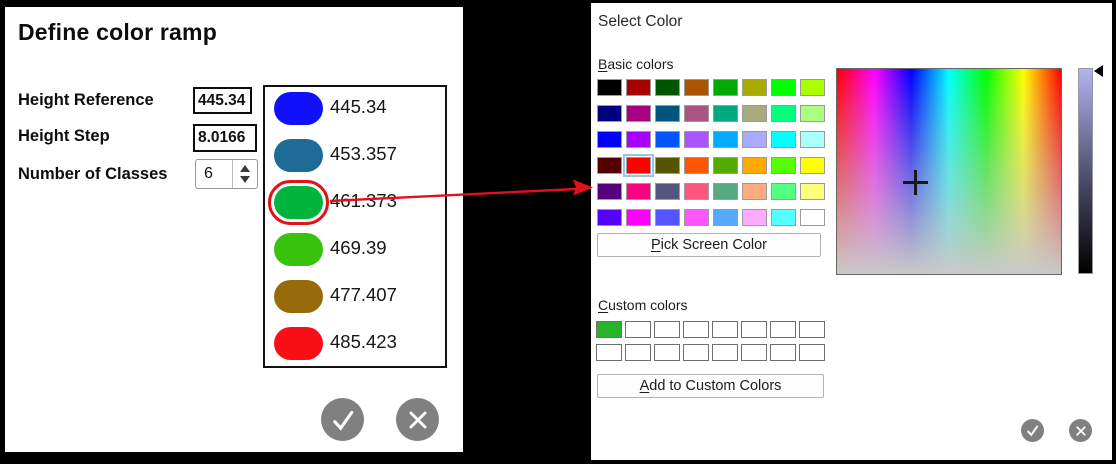  What do you see at coordinates (949, 171) in the screenshot?
I see `hue-saturation-picker` at bounding box center [949, 171].